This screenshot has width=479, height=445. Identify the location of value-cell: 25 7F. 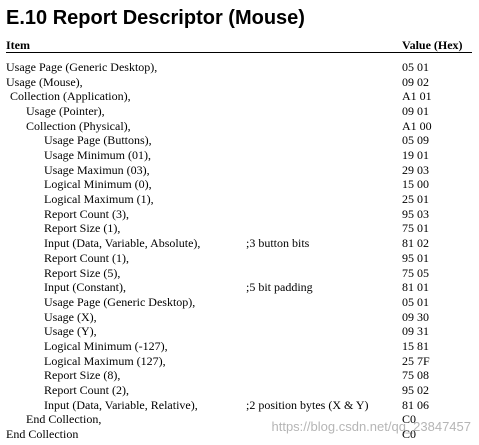
(416, 360).